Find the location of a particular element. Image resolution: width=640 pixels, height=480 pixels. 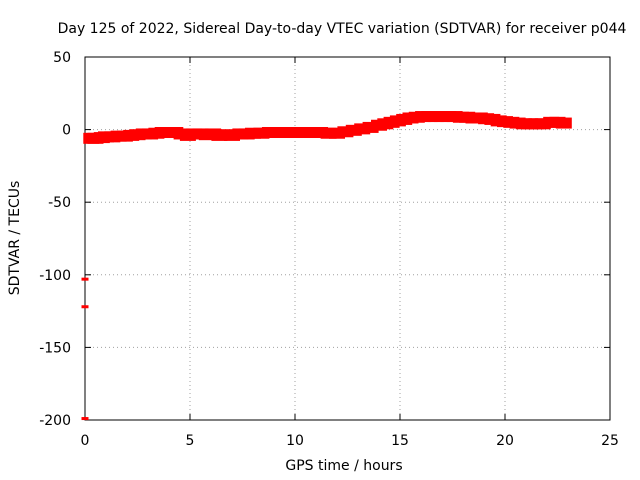

x-tick-label: 20 is located at coordinates (505, 441).